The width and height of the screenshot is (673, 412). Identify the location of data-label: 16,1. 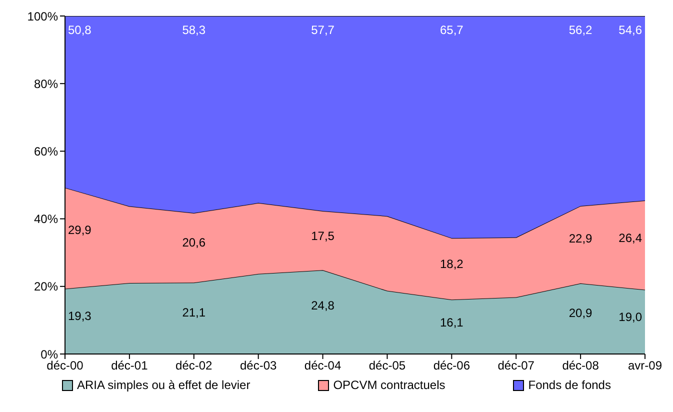
(452, 322).